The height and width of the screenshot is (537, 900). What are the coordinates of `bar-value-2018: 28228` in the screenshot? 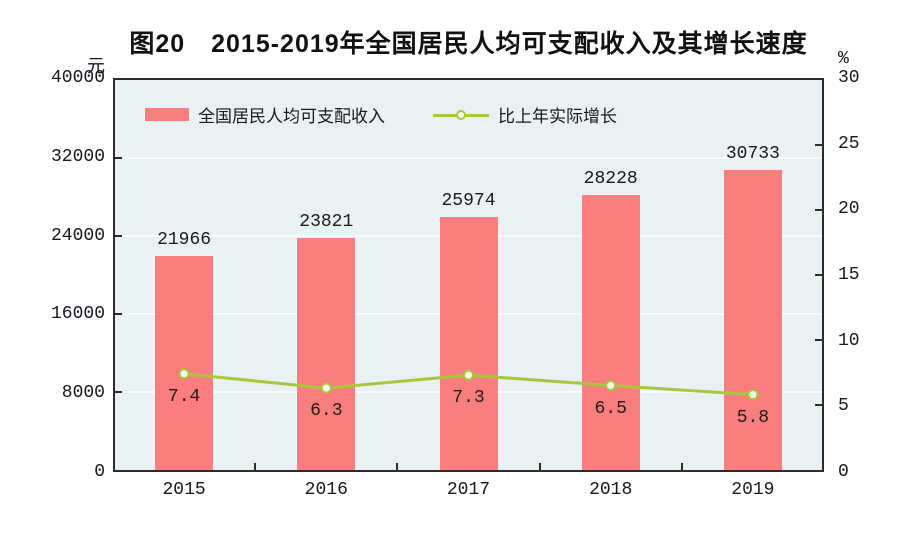 It's located at (610, 178).